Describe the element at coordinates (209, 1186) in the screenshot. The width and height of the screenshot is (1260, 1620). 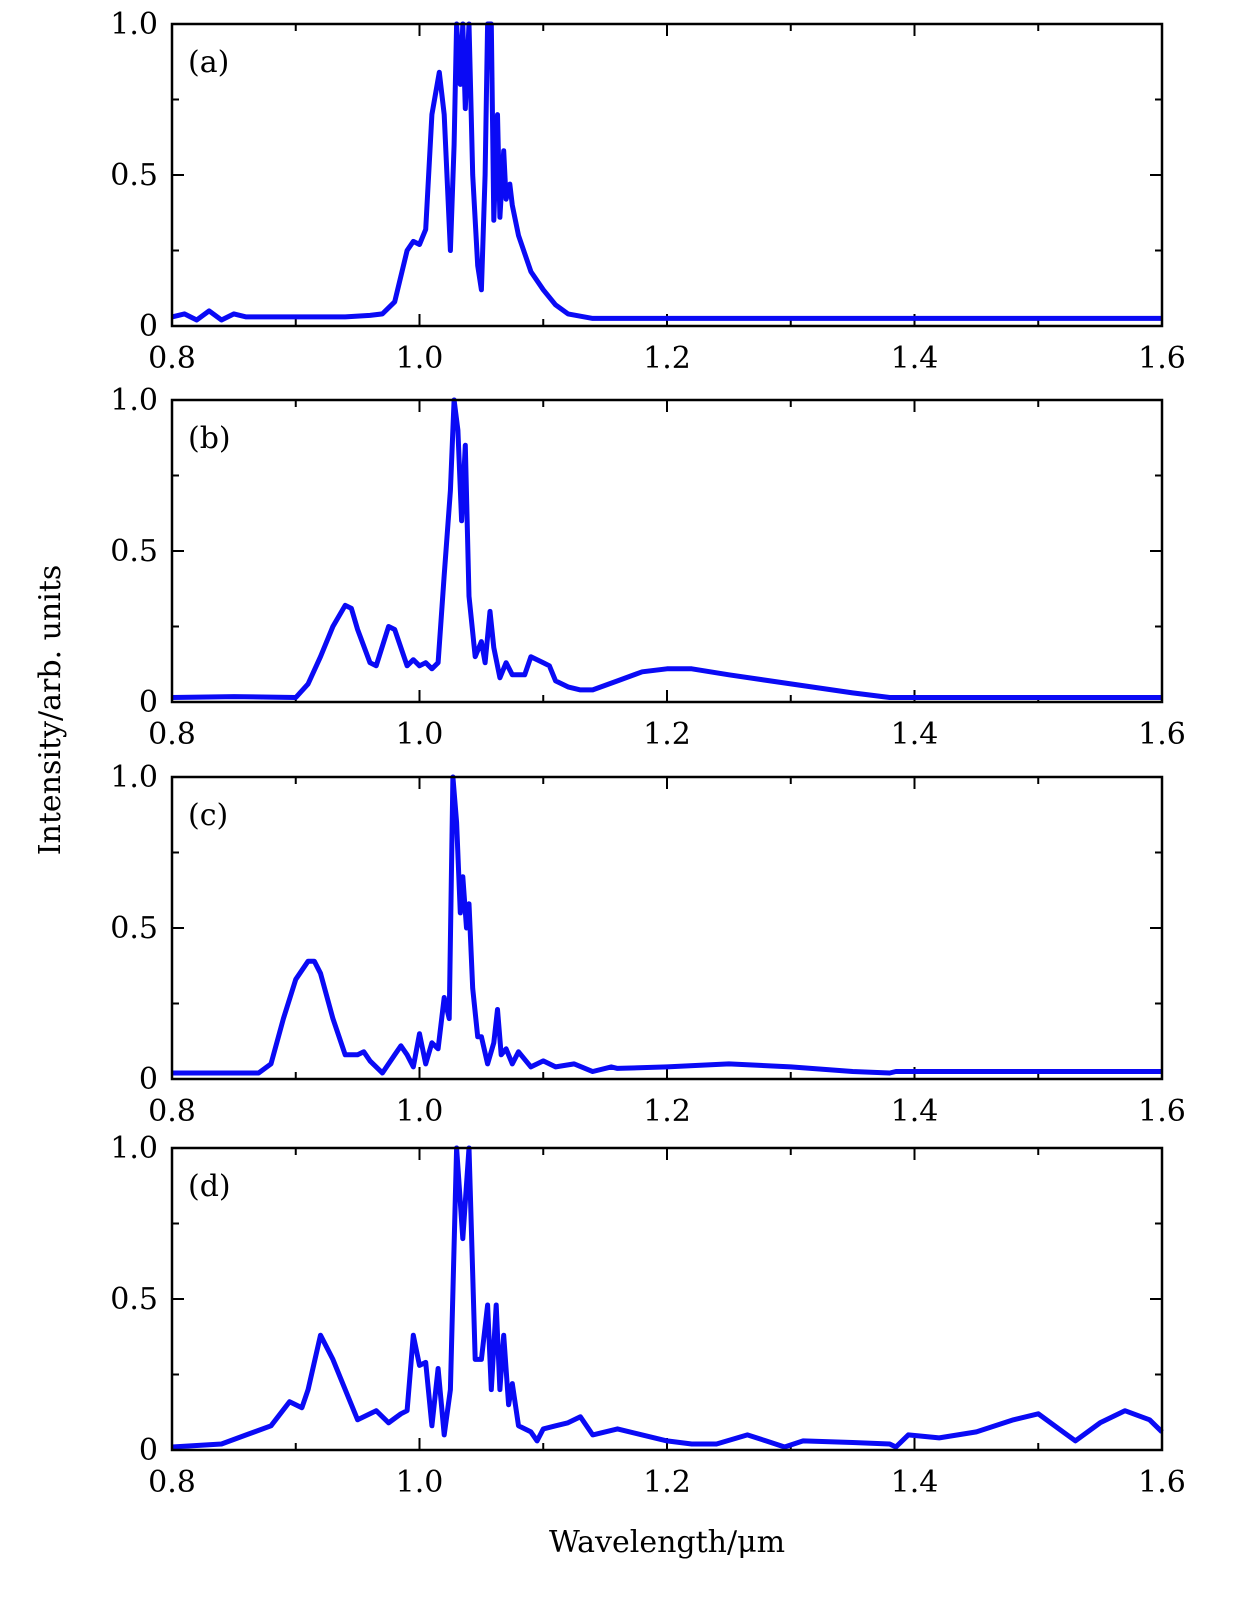
I see `panel-label: (d)` at that location.